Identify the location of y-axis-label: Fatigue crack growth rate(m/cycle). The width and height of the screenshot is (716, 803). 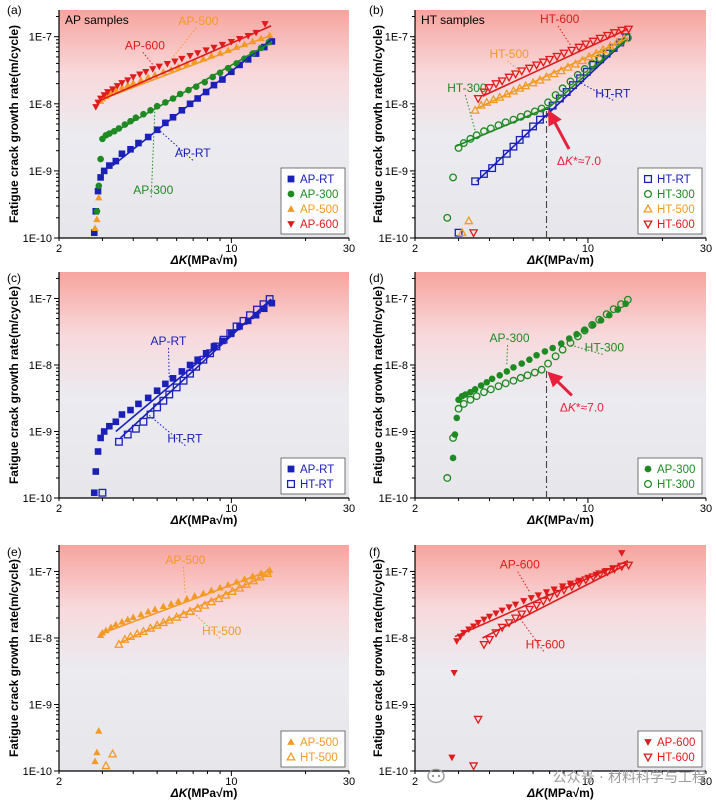
(14, 385).